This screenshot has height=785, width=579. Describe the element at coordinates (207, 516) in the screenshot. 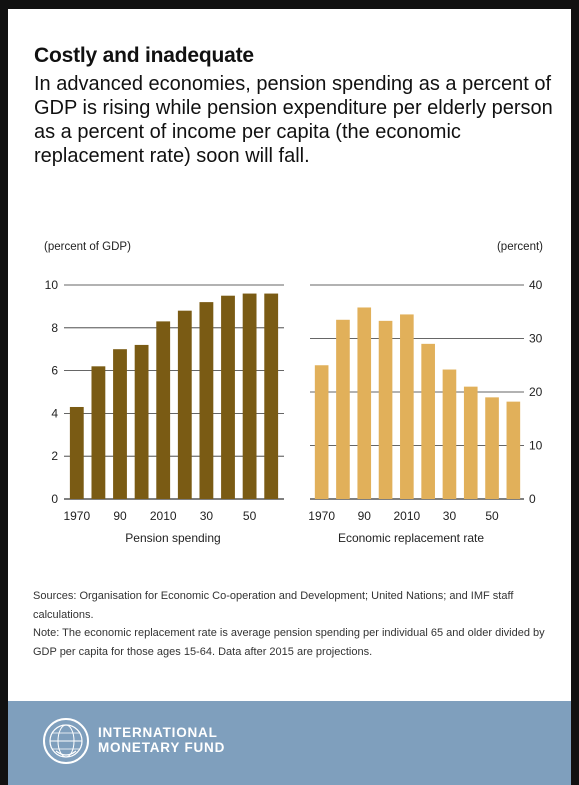

I see `left-x-tick-label: 30` at that location.